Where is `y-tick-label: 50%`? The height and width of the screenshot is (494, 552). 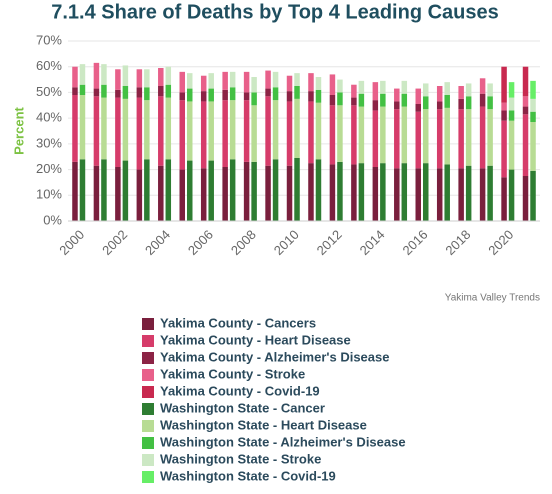
y-tick-label: 50% is located at coordinates (49, 91).